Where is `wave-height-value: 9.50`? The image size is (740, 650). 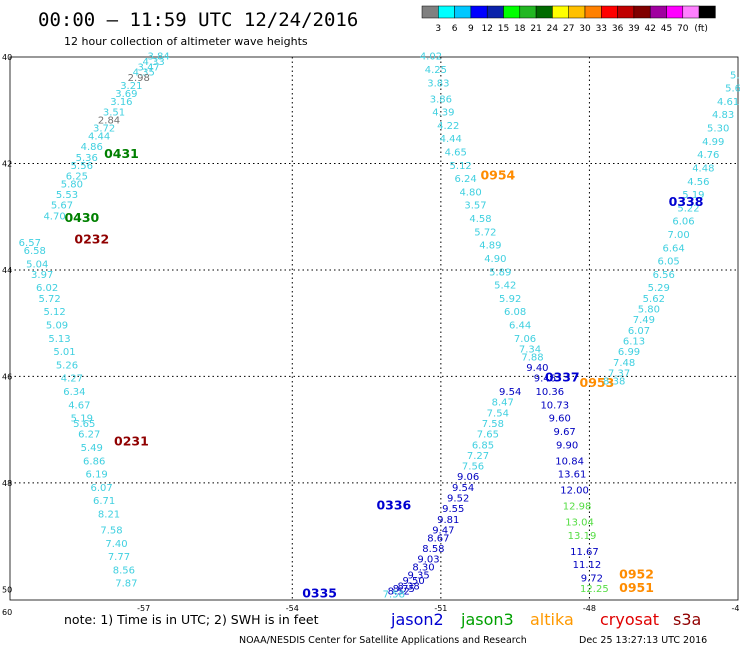
wave-height-value: 9.50 is located at coordinates (413, 581).